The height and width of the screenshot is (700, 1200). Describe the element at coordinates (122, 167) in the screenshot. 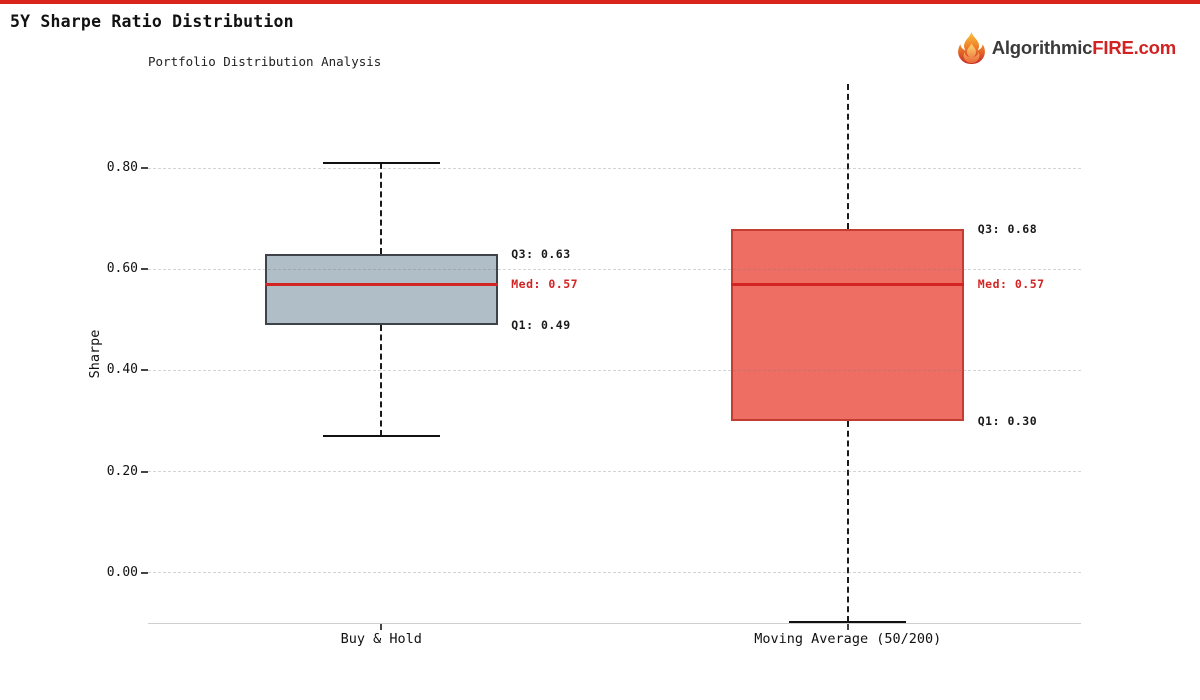

I see `y-tick-label: 0.80` at that location.